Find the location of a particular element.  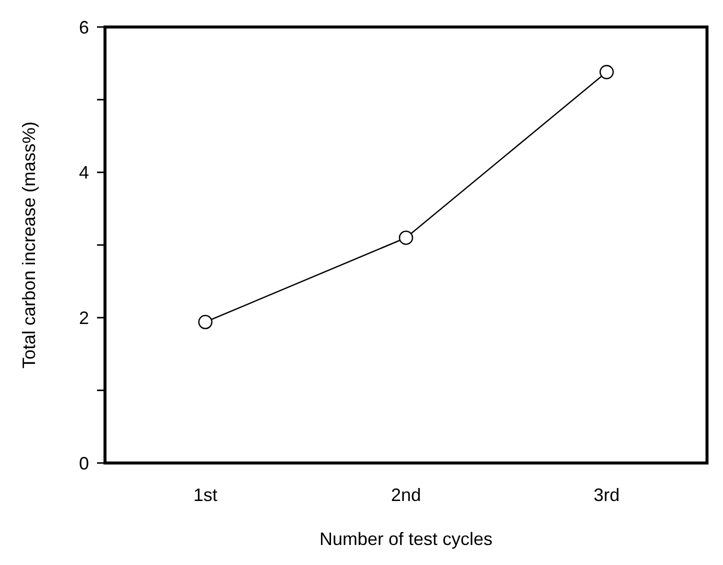

x-tick-label: 1st is located at coordinates (205, 495).